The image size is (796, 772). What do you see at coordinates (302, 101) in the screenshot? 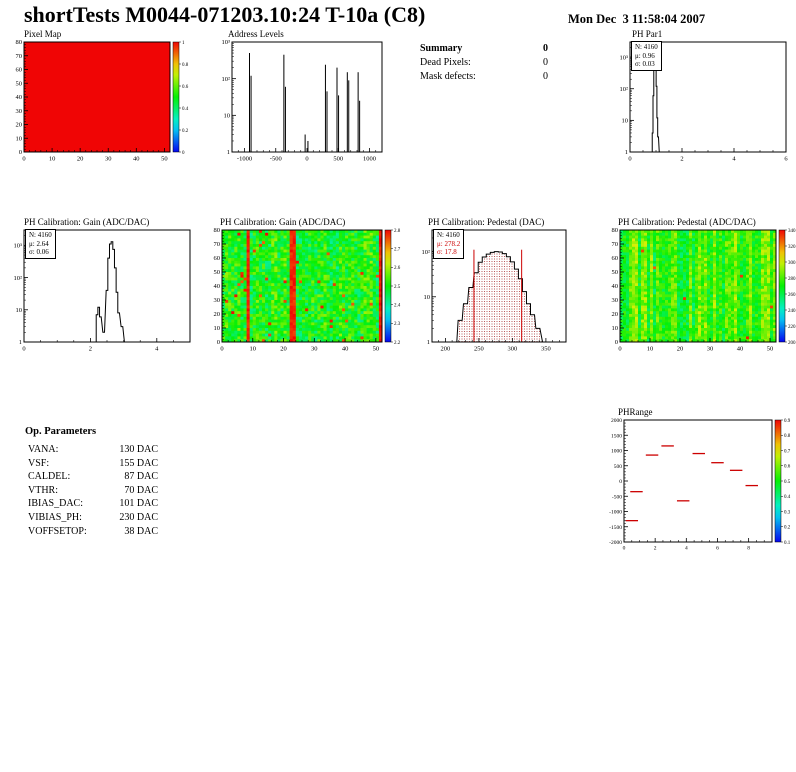
I see `address-levels-canvas: -1000 -500 0 500 1000 1 10 10² 10³` at bounding box center [302, 101].